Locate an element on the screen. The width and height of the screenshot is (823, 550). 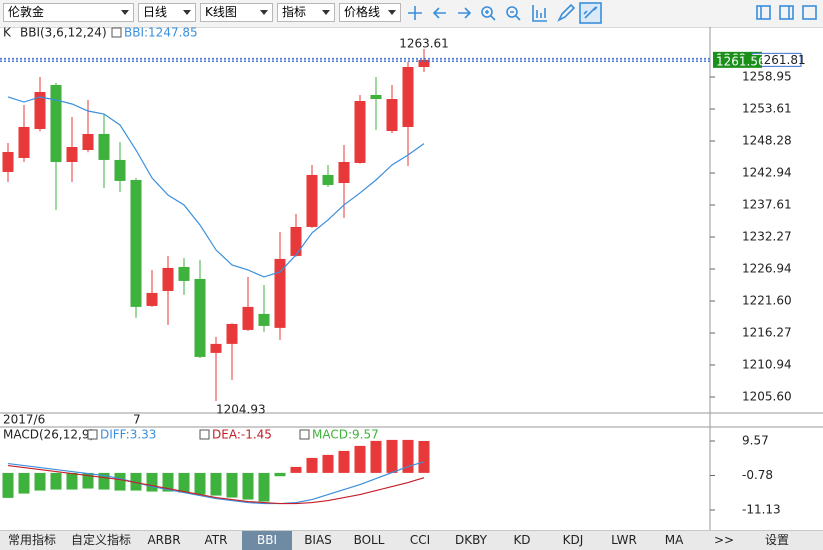
indicator-tab: CCI is located at coordinates (420, 540).